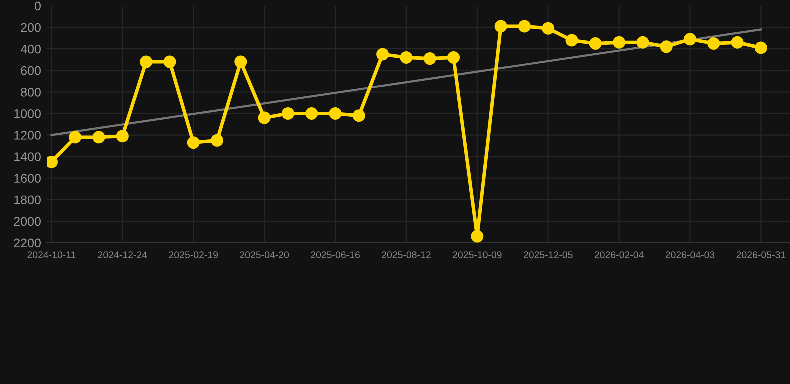  What do you see at coordinates (619, 255) in the screenshot?
I see `x-tick-label: 2026-02-04` at bounding box center [619, 255].